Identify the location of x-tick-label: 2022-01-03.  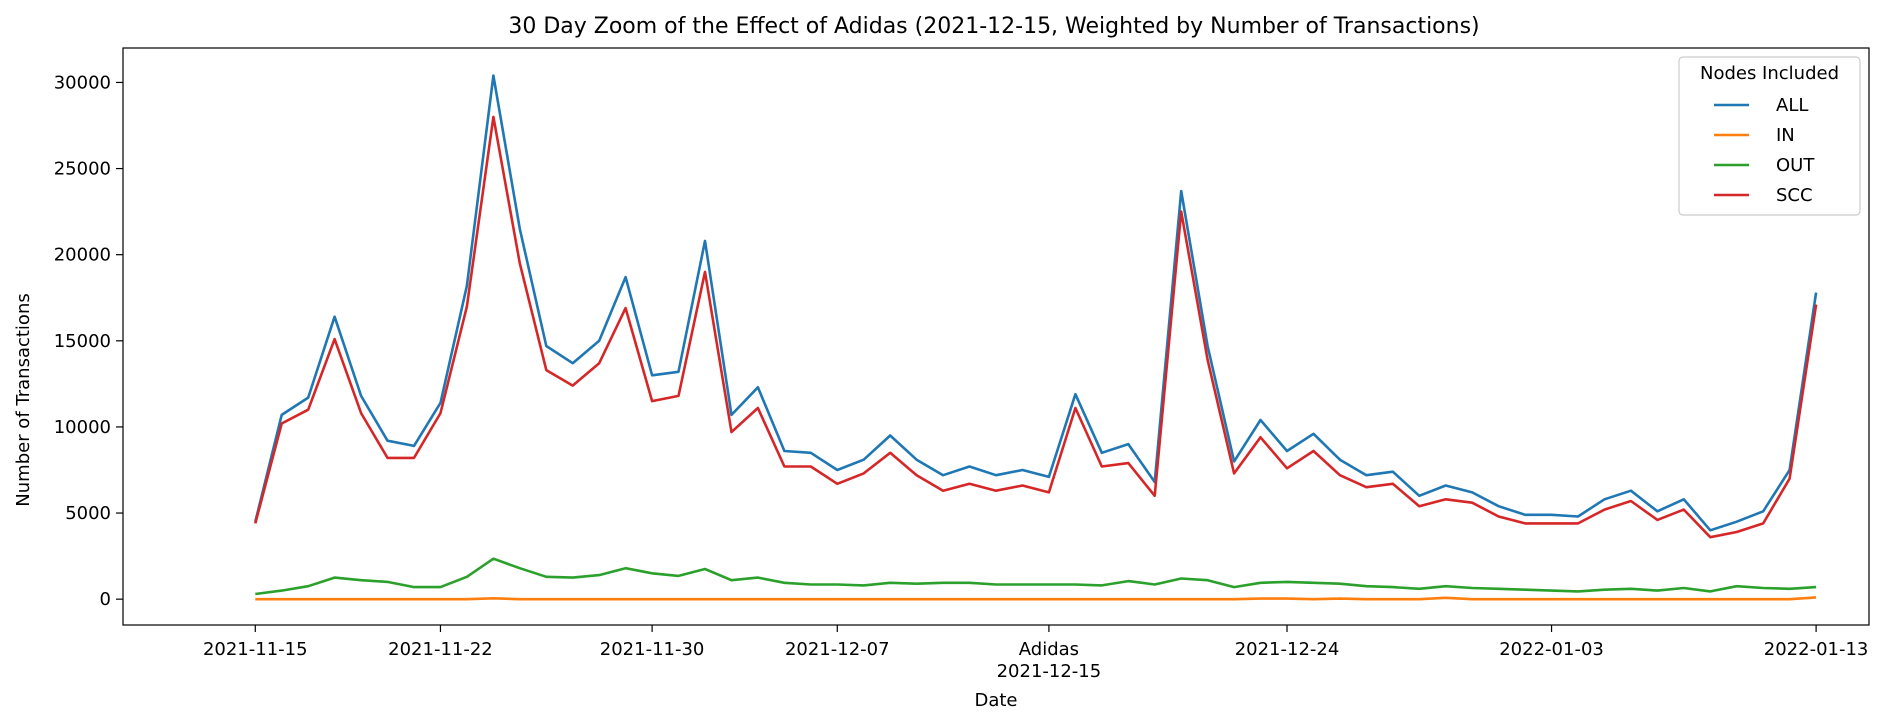
(1551, 649).